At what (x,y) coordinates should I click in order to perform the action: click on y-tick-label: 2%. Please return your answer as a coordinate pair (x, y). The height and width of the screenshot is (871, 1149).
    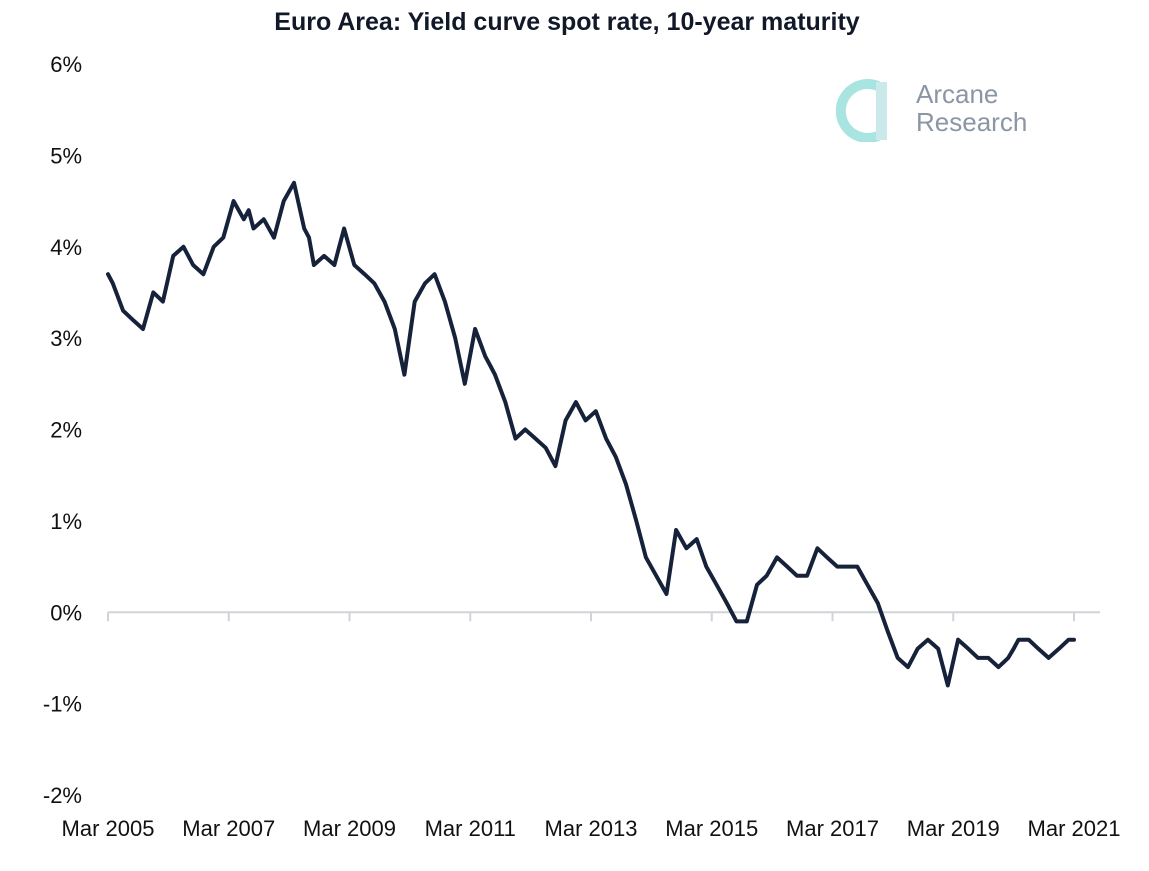
    Looking at the image, I should click on (66, 430).